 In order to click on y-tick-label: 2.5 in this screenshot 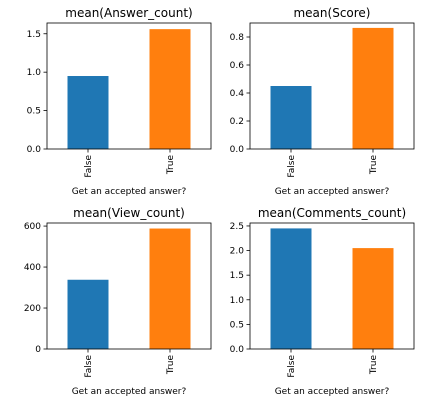, I will do `click(237, 227)`.